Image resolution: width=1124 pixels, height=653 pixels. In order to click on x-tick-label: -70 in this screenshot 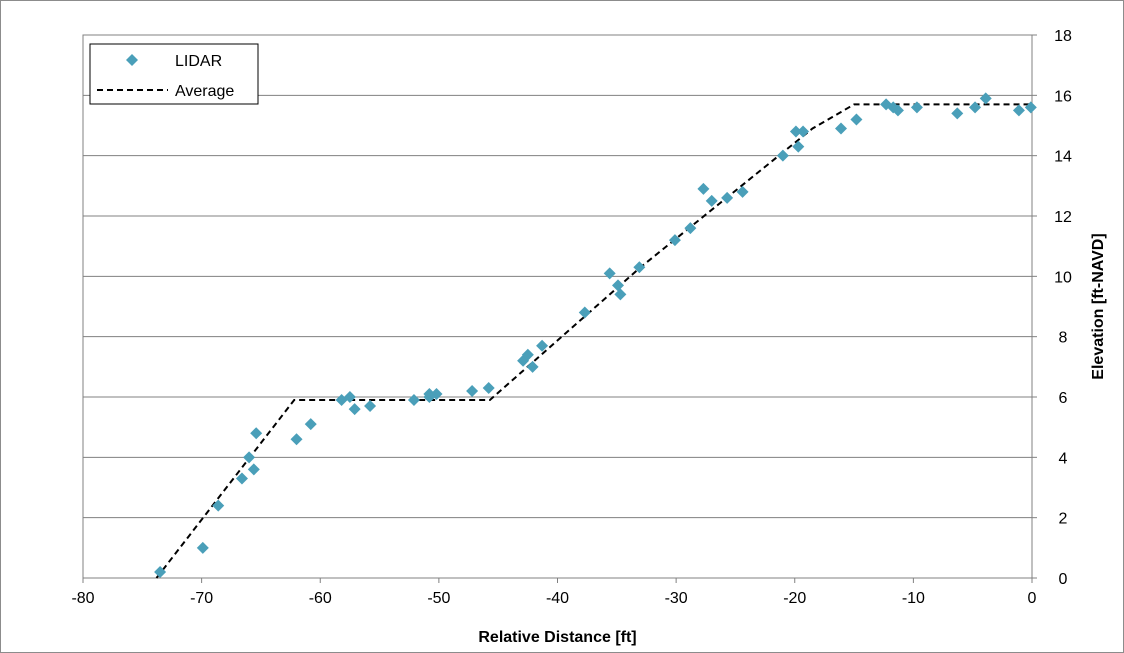, I will do `click(201, 598)`.